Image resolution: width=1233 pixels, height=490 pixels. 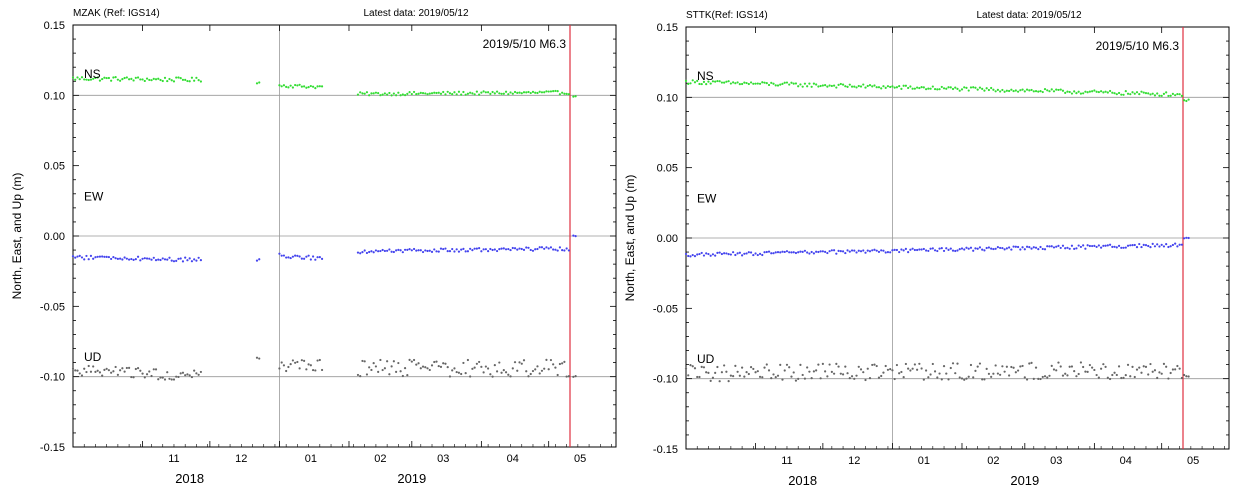 What do you see at coordinates (52, 378) in the screenshot?
I see `y-tick-label: -0.10` at bounding box center [52, 378].